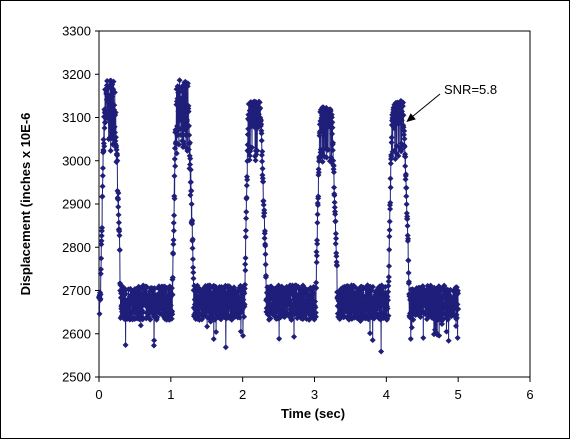  Describe the element at coordinates (76, 377) in the screenshot. I see `y-tick-label: 2500` at that location.